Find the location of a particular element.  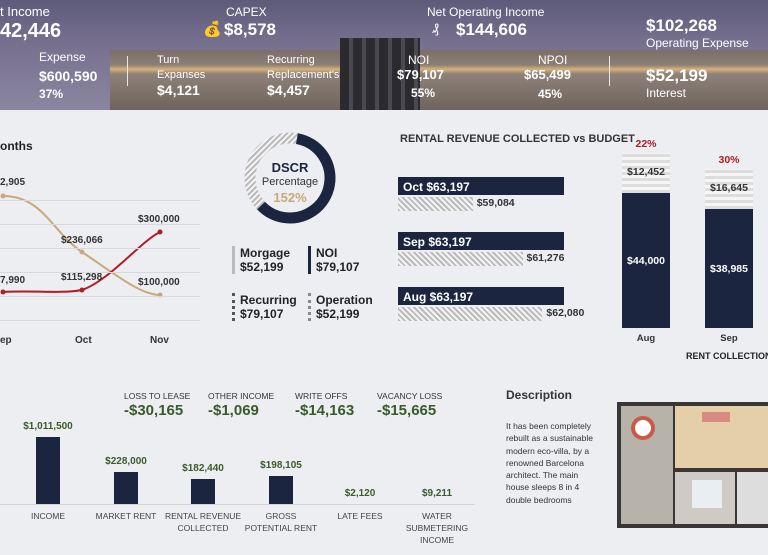

collected-label: $61,276 is located at coordinates (545, 258).